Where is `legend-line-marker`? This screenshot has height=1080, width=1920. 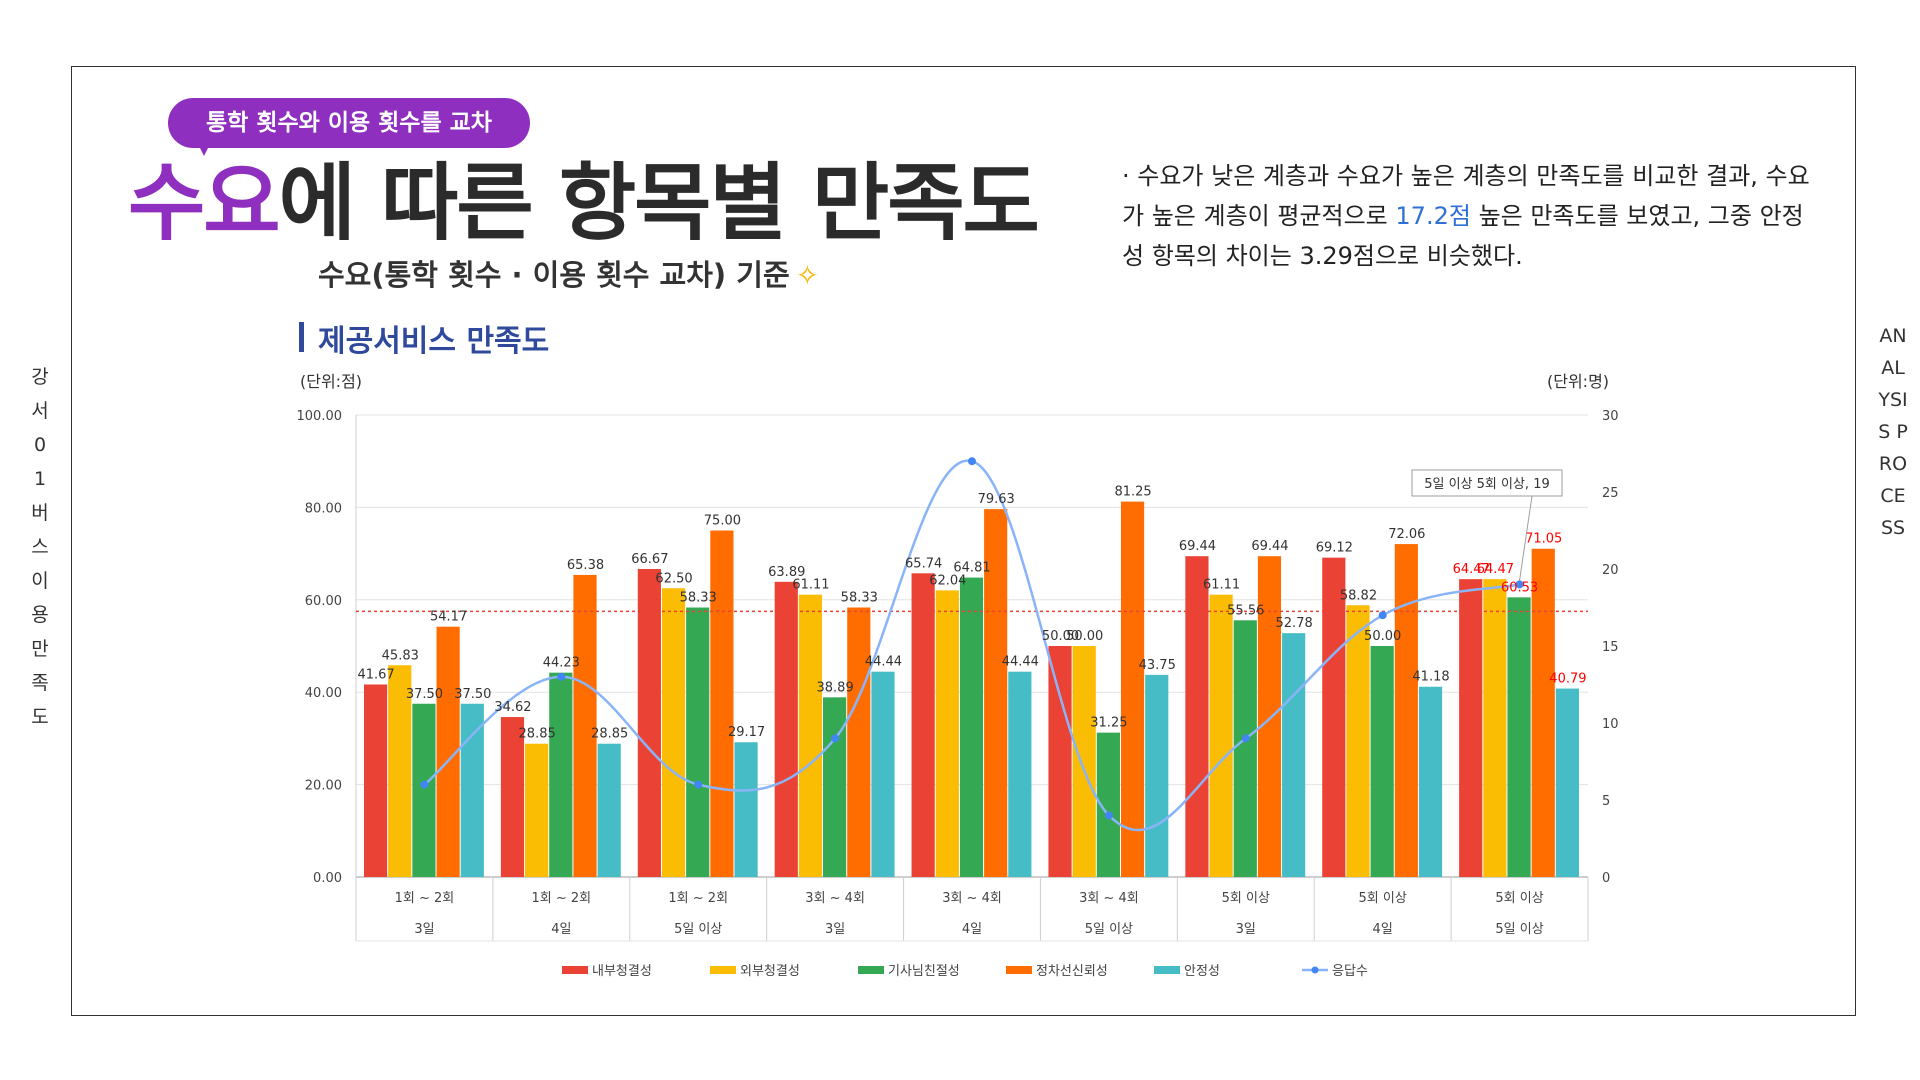
legend-line-marker is located at coordinates (1315, 970).